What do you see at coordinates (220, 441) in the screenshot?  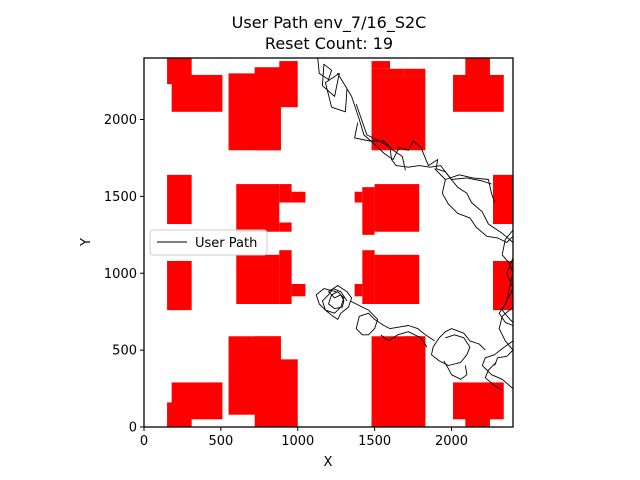 I see `x-tick-label: 500` at bounding box center [220, 441].